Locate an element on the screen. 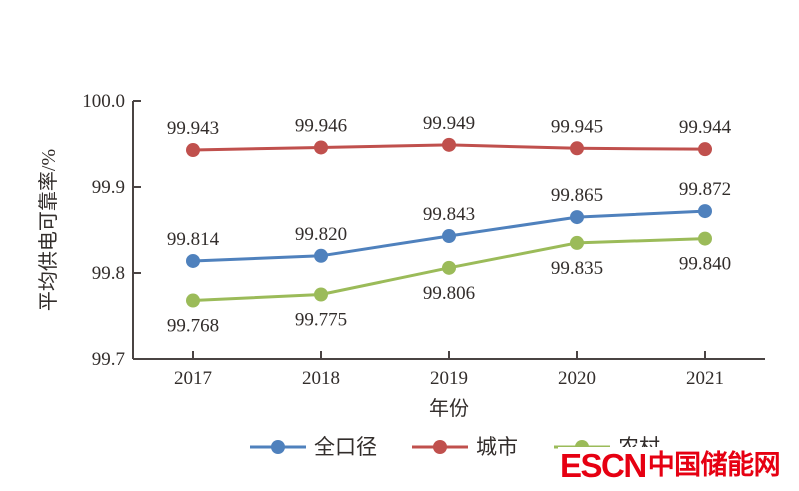  data-label: 99.872 is located at coordinates (705, 189).